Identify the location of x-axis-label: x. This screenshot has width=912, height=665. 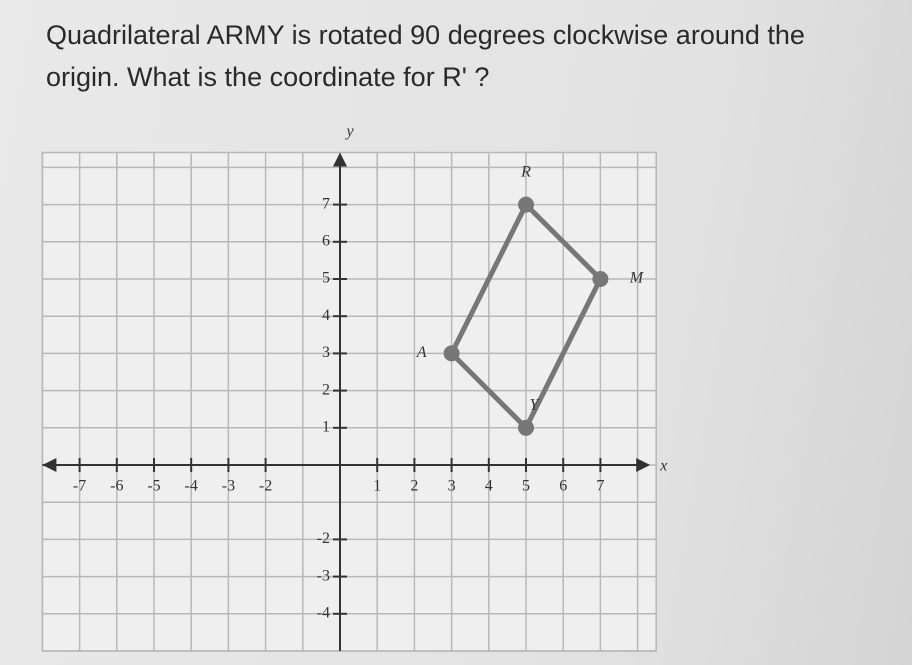
(663, 466).